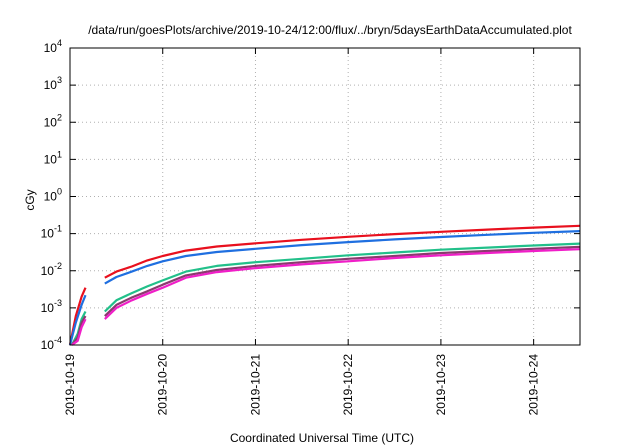 This screenshot has height=448, width=640. What do you see at coordinates (53, 46) in the screenshot?
I see `y-tick-label: 10⁴` at bounding box center [53, 46].